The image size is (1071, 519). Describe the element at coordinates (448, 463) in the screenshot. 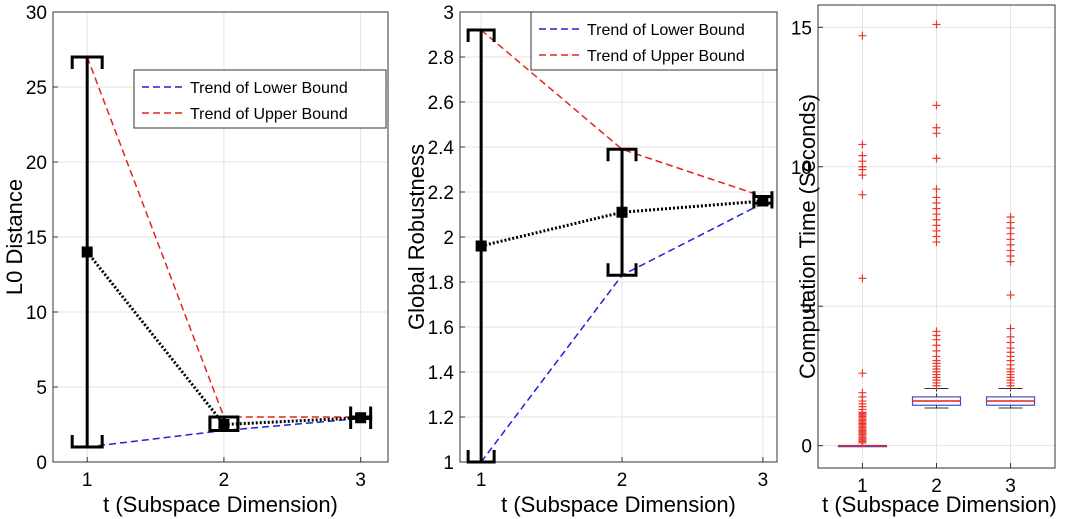

I see `y-tick-label: 1` at that location.